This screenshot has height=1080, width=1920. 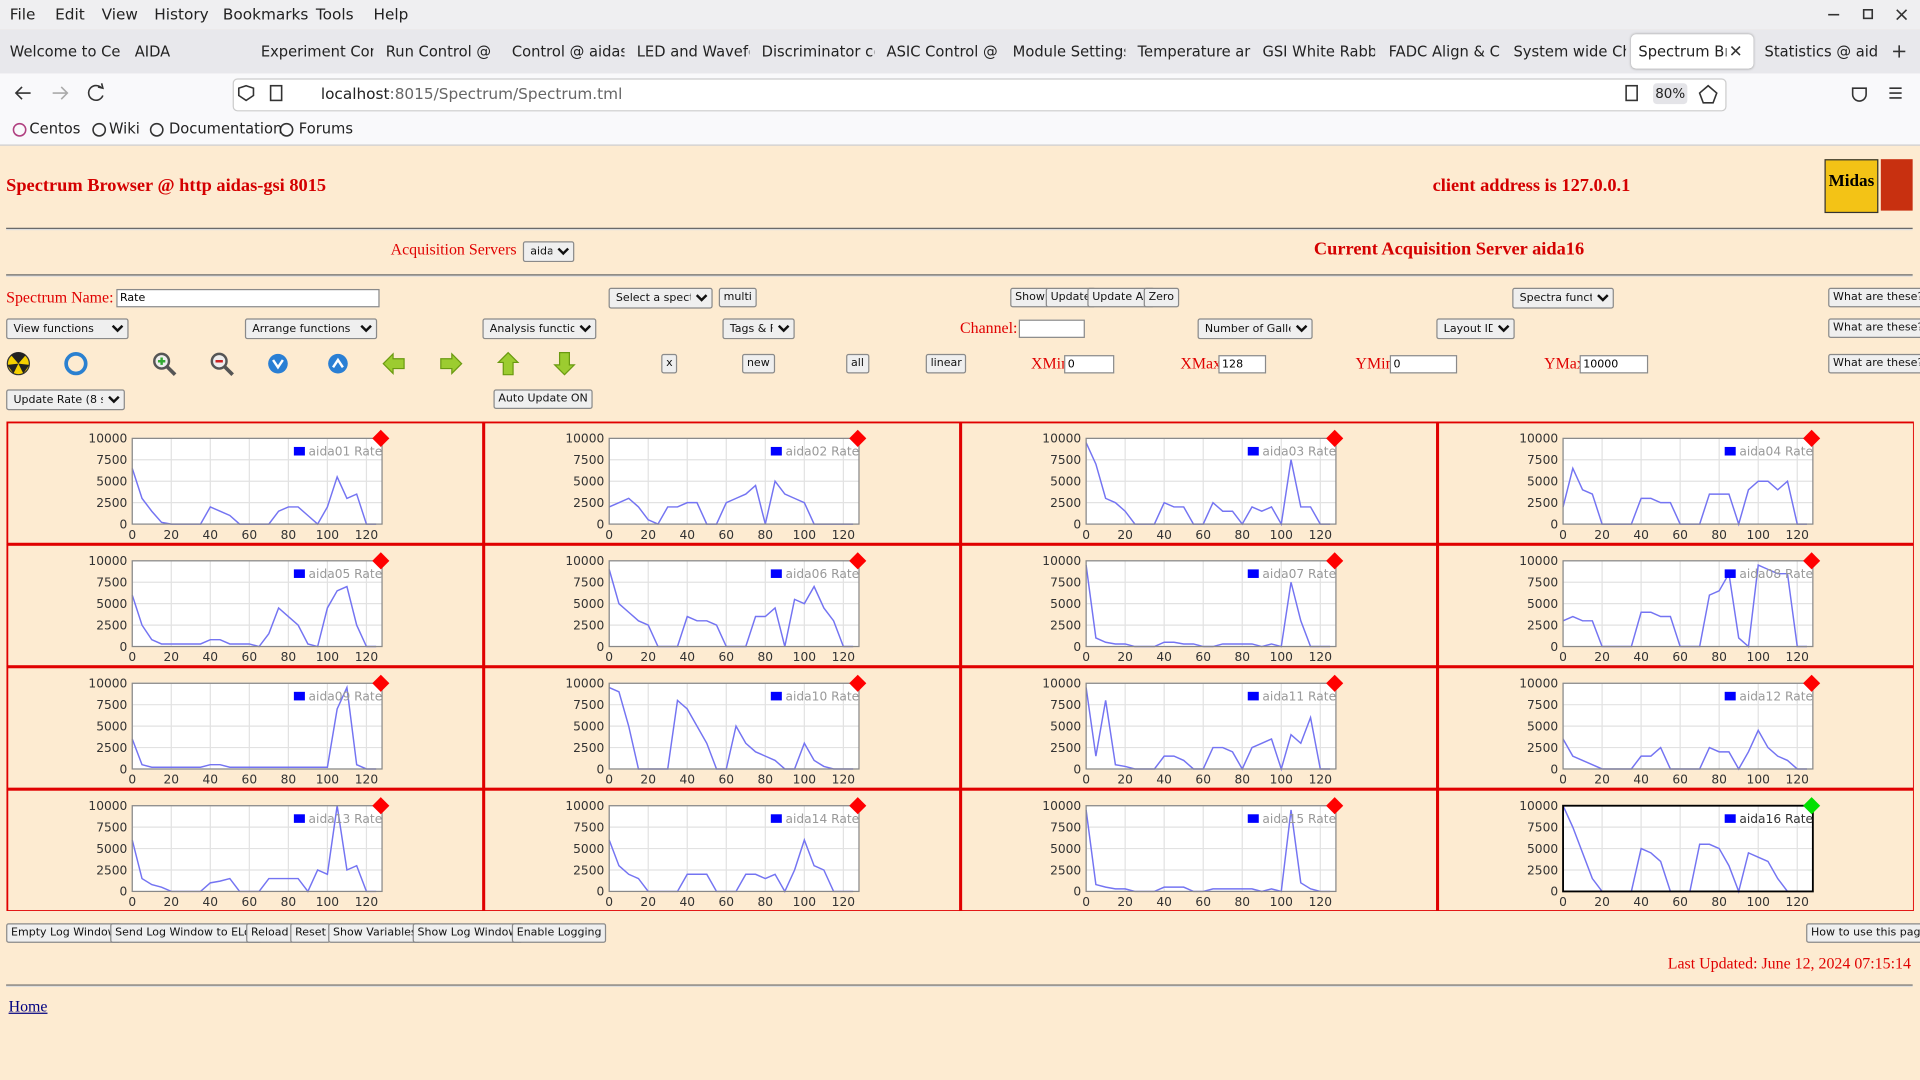 What do you see at coordinates (310, 933) in the screenshot?
I see `button: Reset` at bounding box center [310, 933].